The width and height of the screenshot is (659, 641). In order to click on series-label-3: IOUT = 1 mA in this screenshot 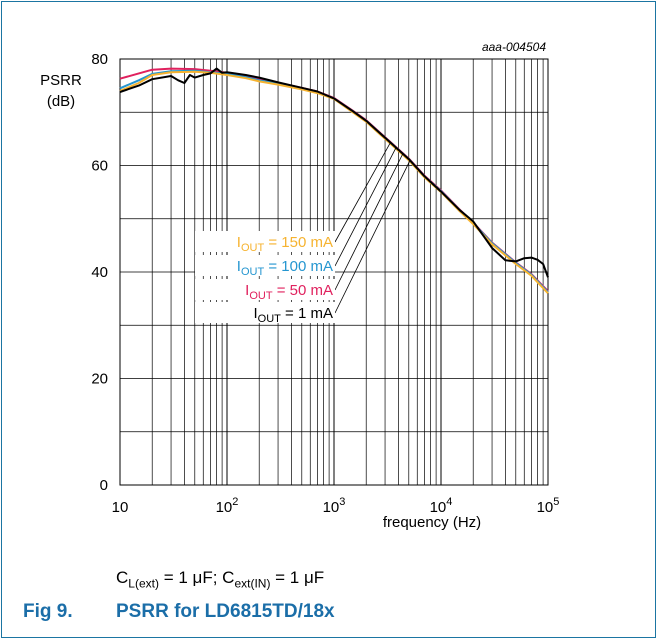, I will do `click(293, 315)`.